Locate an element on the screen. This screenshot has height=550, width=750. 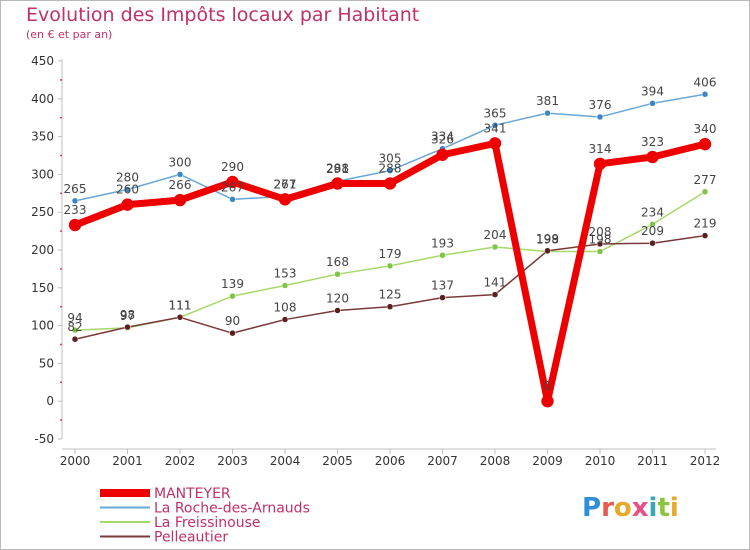
x-tick-label: 2004 is located at coordinates (285, 461).